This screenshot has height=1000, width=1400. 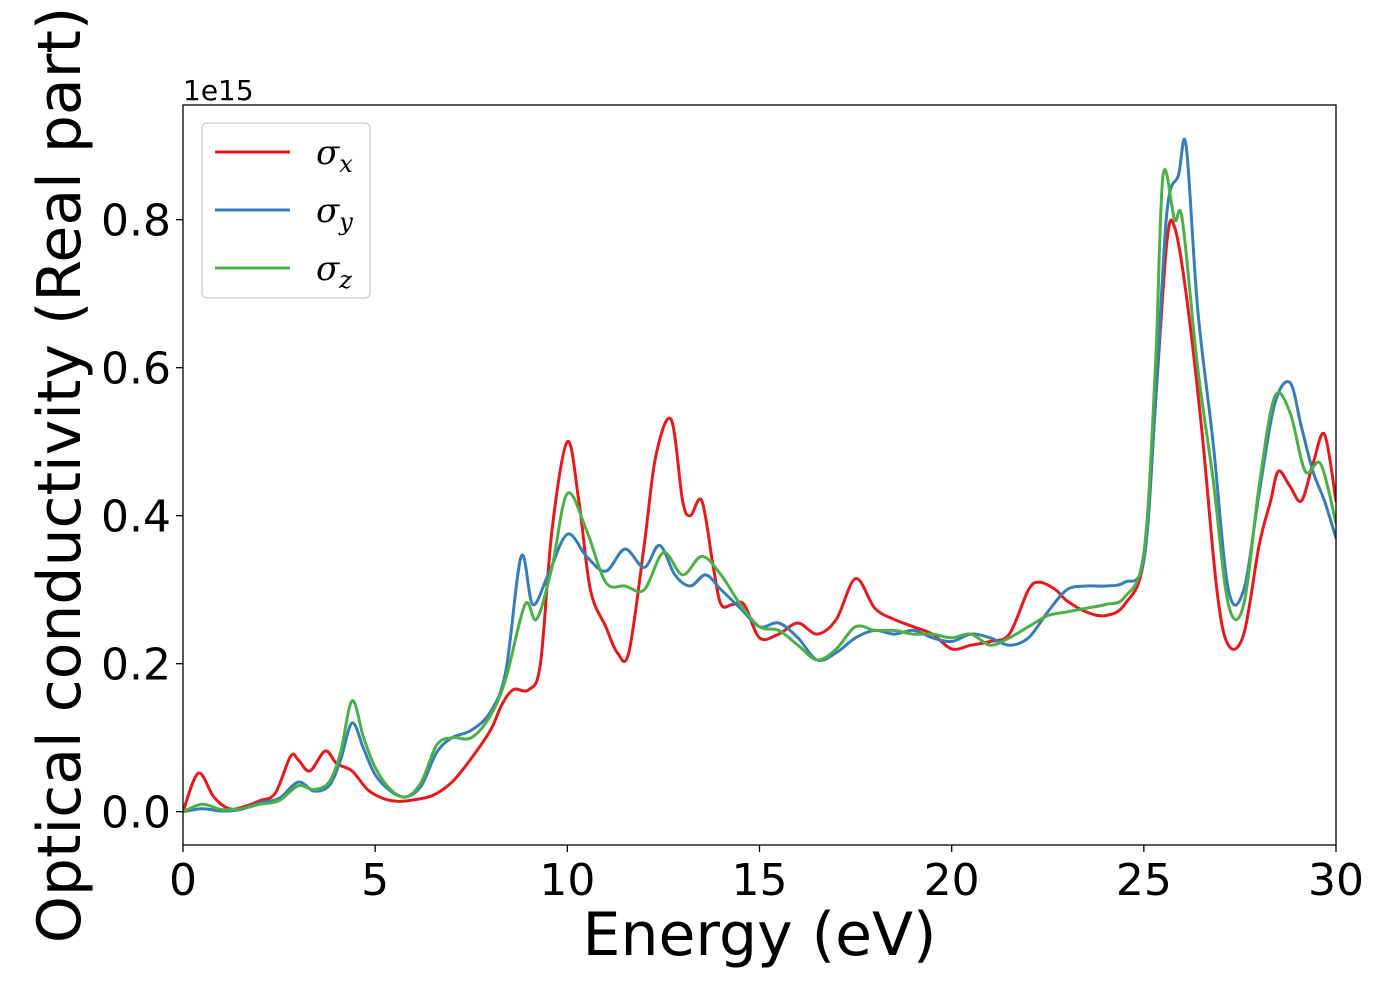 What do you see at coordinates (760, 935) in the screenshot?
I see `x-axis-title: Energy (eV)` at bounding box center [760, 935].